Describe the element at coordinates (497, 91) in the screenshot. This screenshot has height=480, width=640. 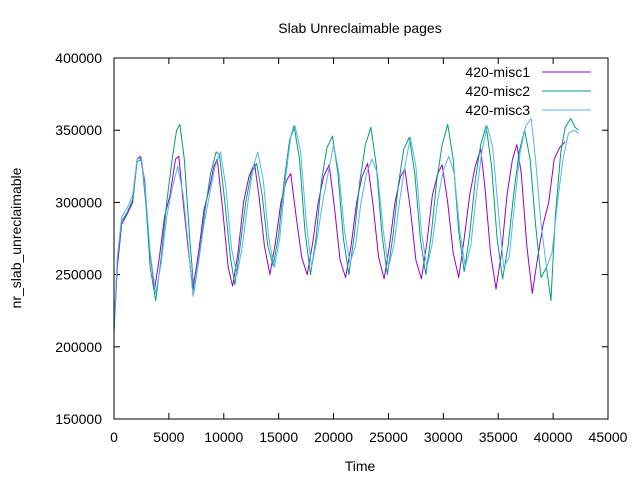
I see `legend-label: 420-misc2` at that location.